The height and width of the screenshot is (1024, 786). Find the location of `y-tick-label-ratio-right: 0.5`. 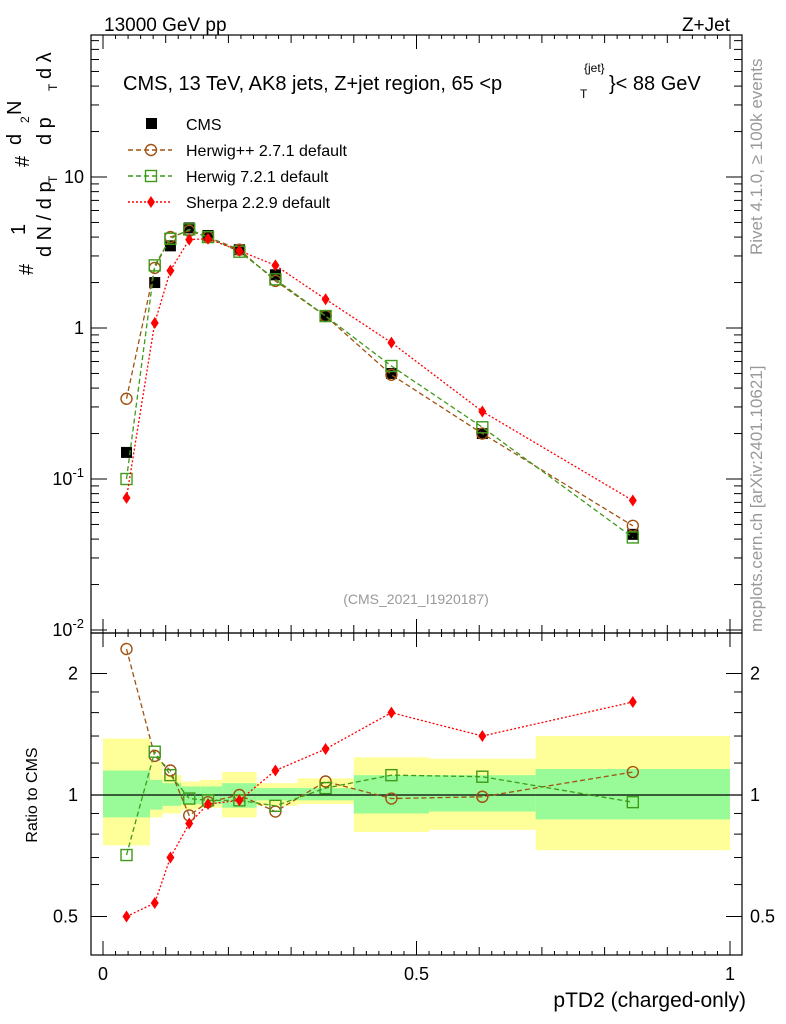

y-tick-label-ratio-right: 0.5 is located at coordinates (762, 917).